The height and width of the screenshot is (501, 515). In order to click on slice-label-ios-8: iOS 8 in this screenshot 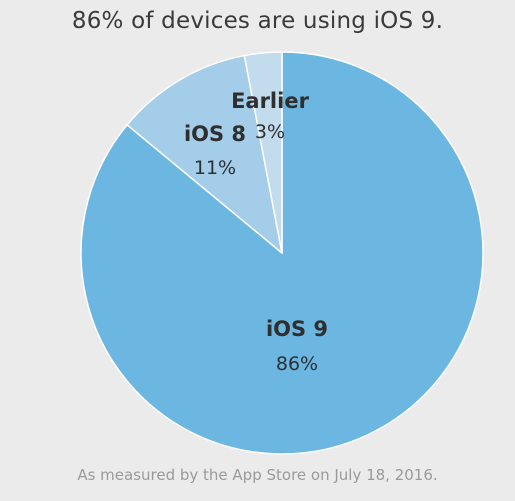, I will do `click(215, 134)`.